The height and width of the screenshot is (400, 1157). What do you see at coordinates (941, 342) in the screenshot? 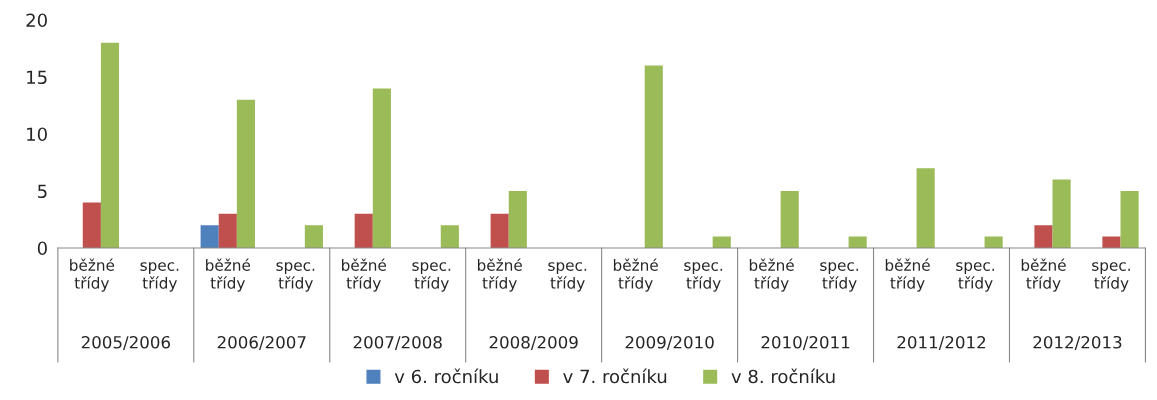
I see `text: 2011/2012` at bounding box center [941, 342].